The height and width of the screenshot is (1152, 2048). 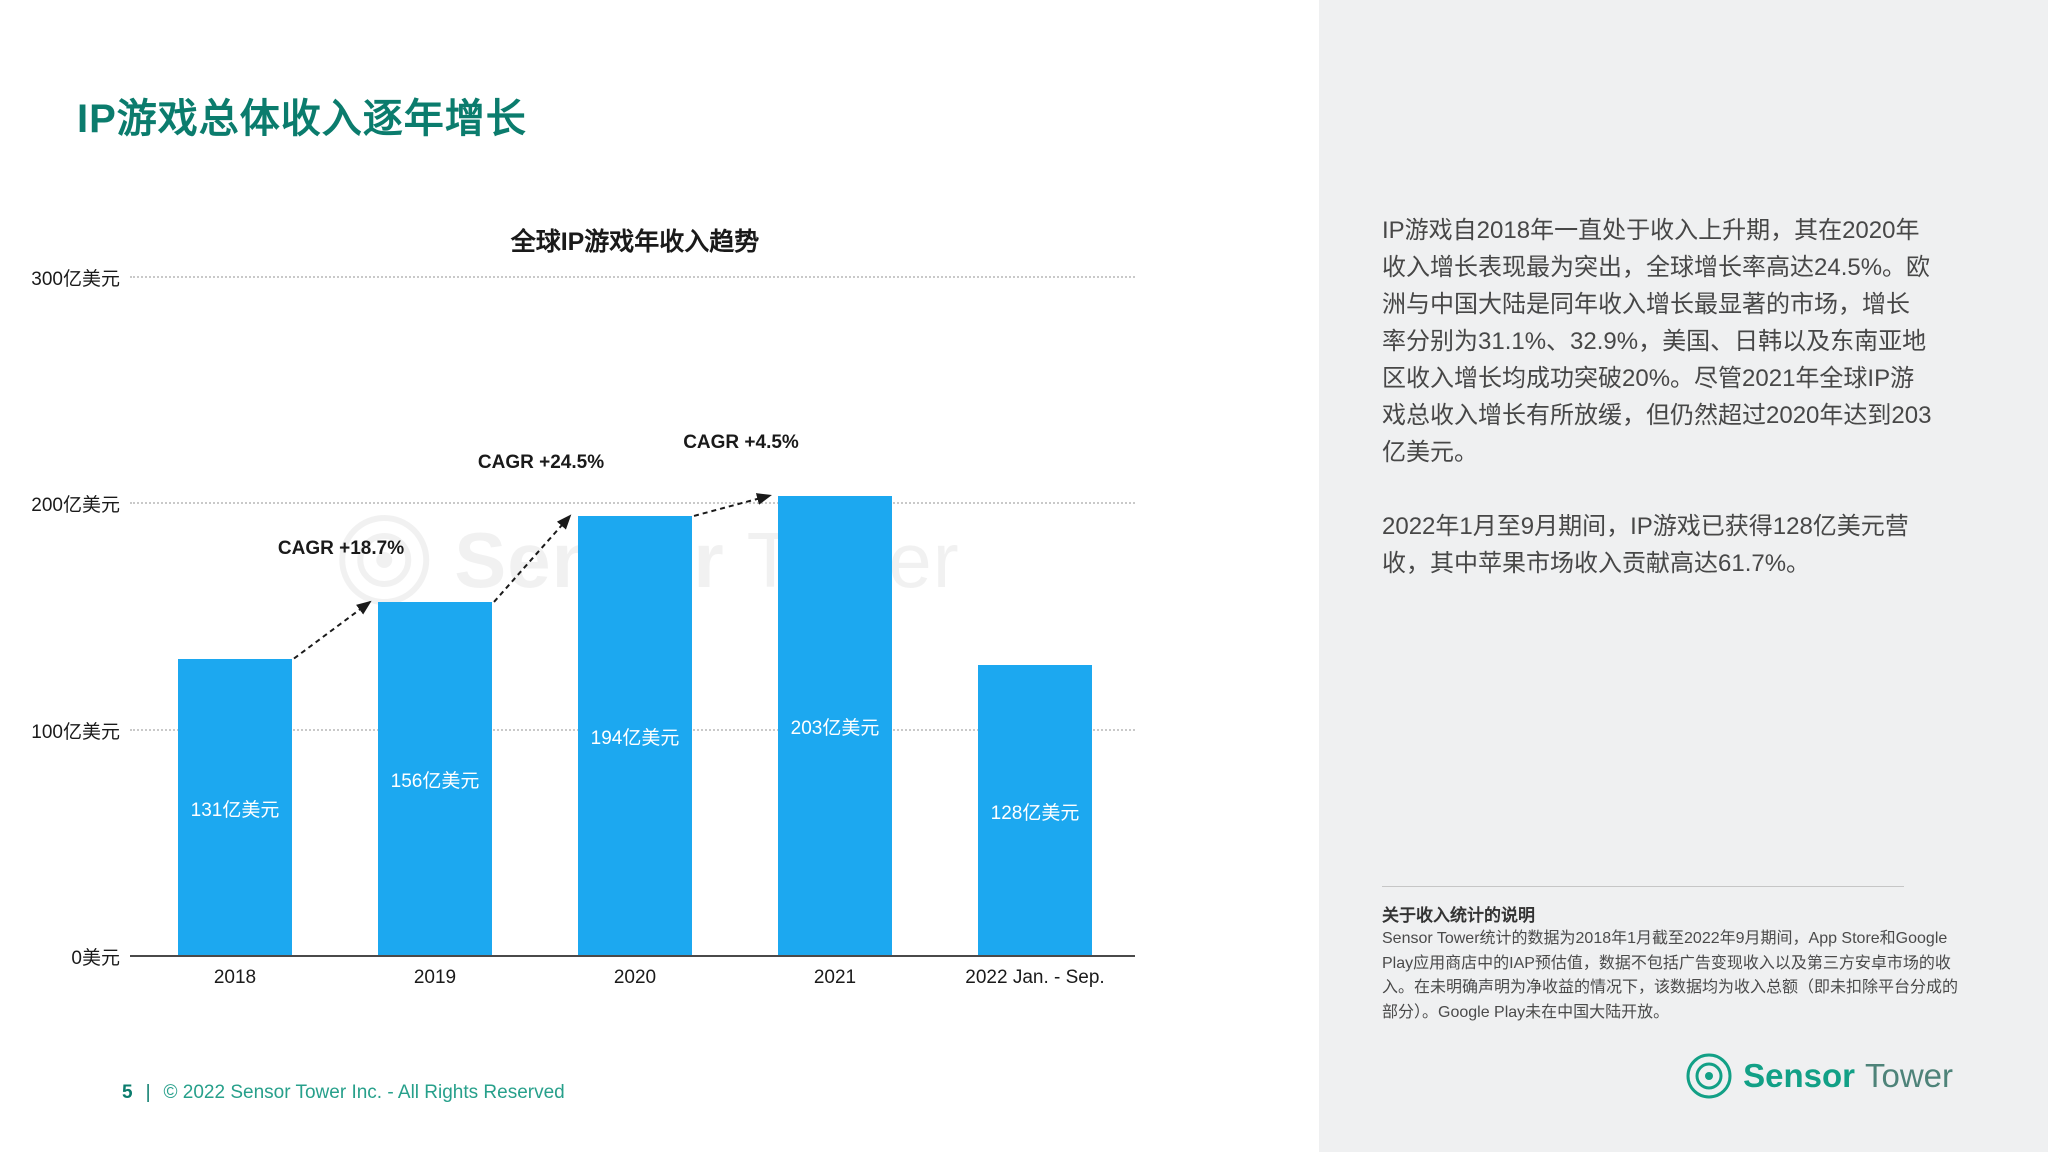 I want to click on chart-title: 全球IP游戏年收入趋势, so click(x=635, y=242).